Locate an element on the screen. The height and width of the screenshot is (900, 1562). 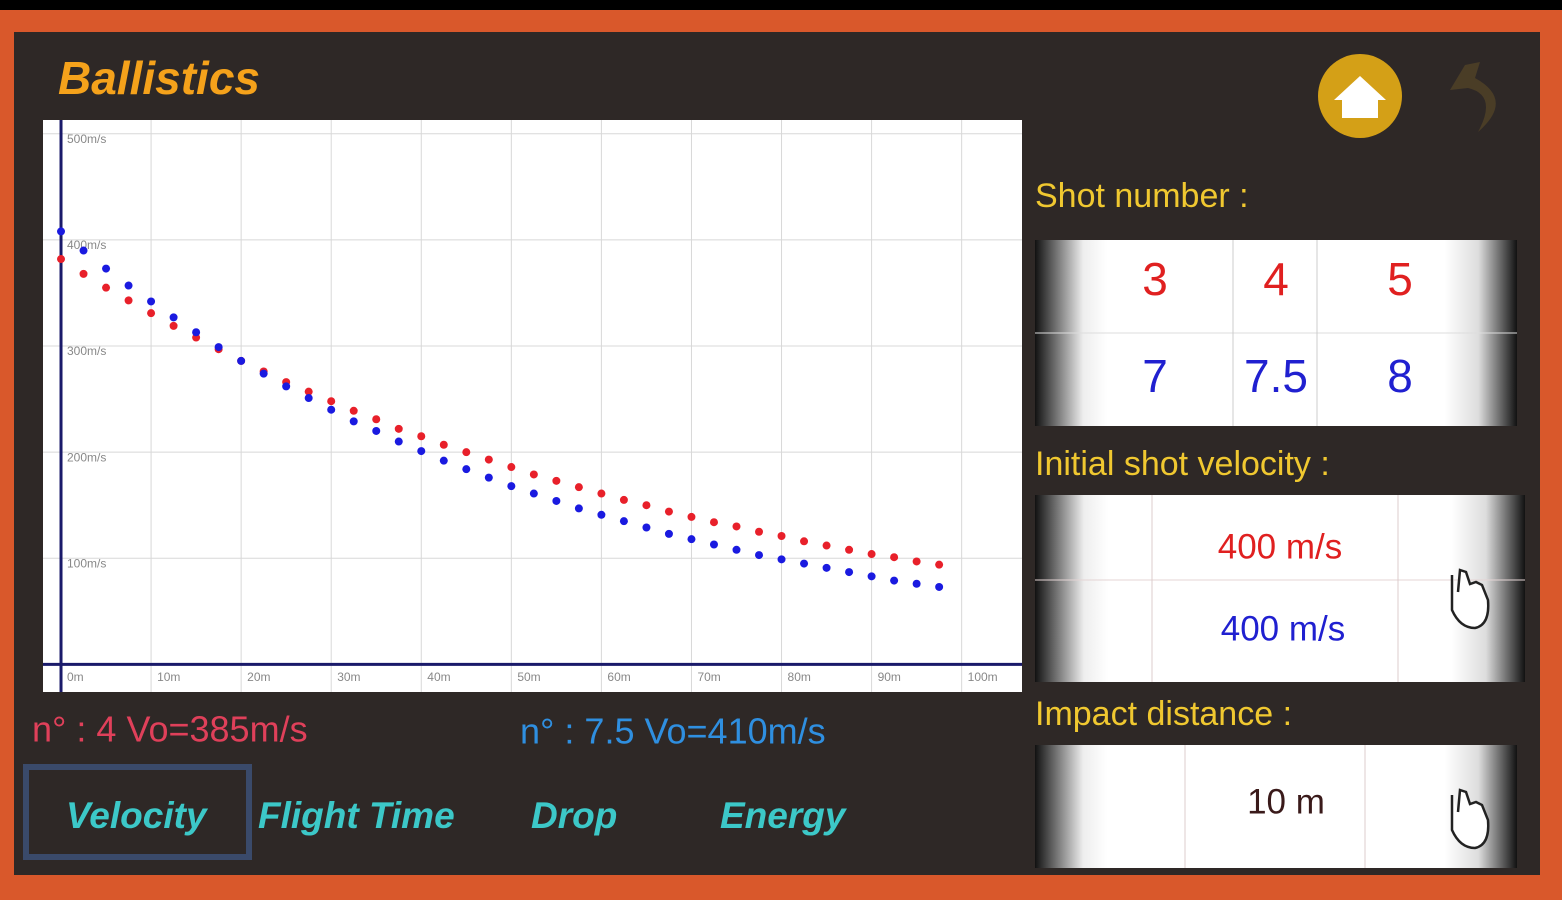
picker-value: 10 m is located at coordinates (1286, 801).